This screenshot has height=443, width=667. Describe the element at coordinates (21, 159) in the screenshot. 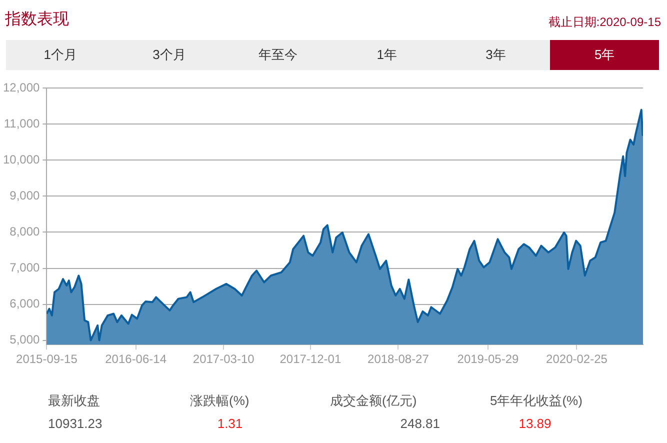

I see `y-tick-label: 10,000` at that location.